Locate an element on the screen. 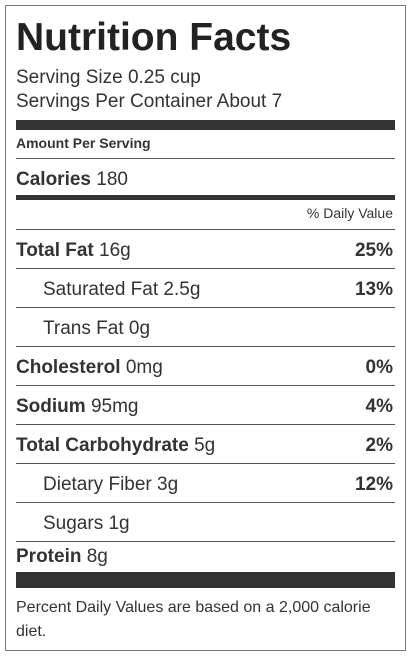 The image size is (413, 658). nutrient-amount: 0g is located at coordinates (139, 328).